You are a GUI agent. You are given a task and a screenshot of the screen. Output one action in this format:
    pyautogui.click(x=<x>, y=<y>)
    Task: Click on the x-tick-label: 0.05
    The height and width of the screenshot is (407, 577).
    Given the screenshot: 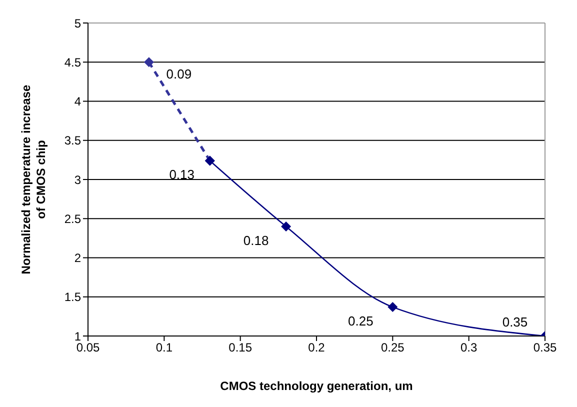 What is the action you would take?
    pyautogui.click(x=88, y=347)
    